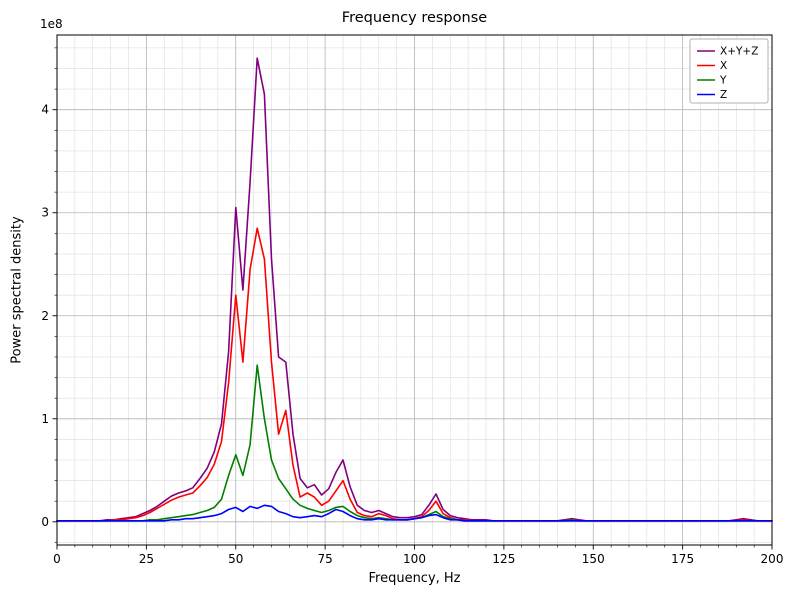 Image resolution: width=800 pixels, height=600 pixels. What do you see at coordinates (235, 559) in the screenshot?
I see `x-tick-label: 50` at bounding box center [235, 559].